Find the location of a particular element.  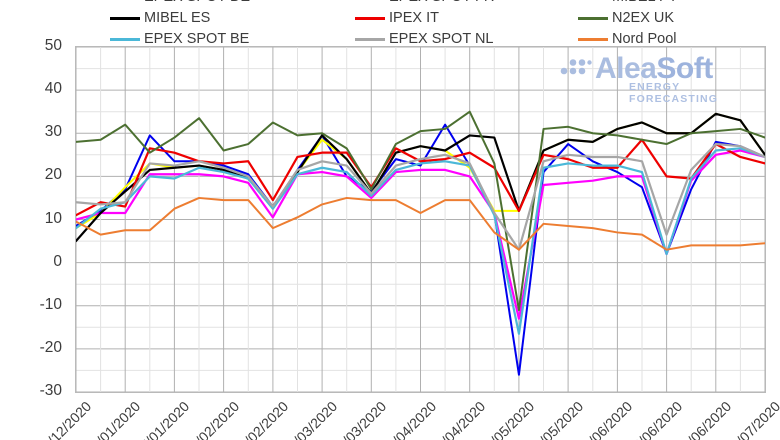

x-tick-label: 27/01/2020 is located at coordinates (162, 419).